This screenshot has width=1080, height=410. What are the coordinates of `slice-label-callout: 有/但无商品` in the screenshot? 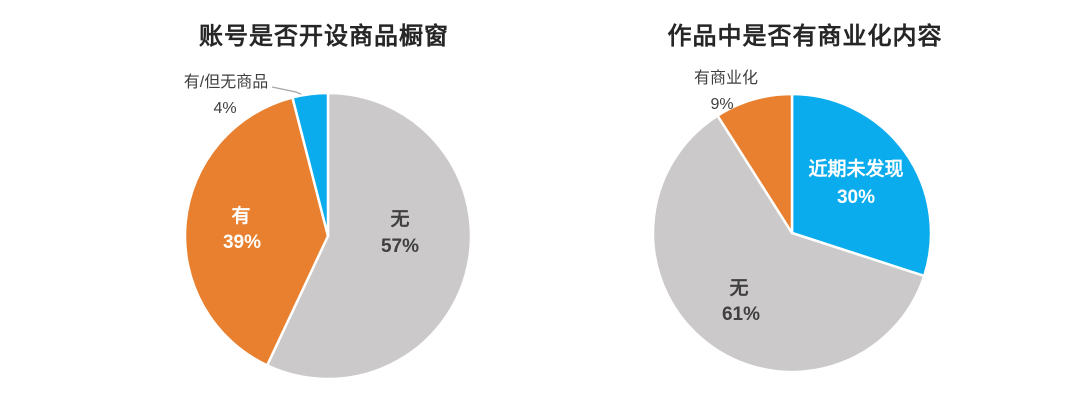 It's located at (226, 82).